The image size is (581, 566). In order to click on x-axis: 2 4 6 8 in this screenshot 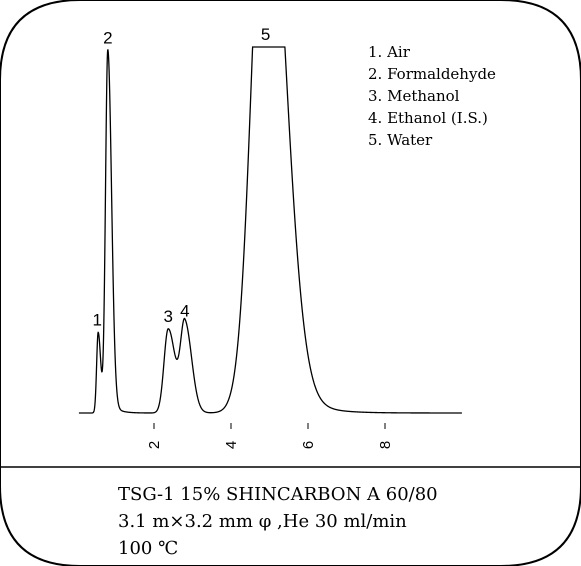, I will do `click(270, 436)`.